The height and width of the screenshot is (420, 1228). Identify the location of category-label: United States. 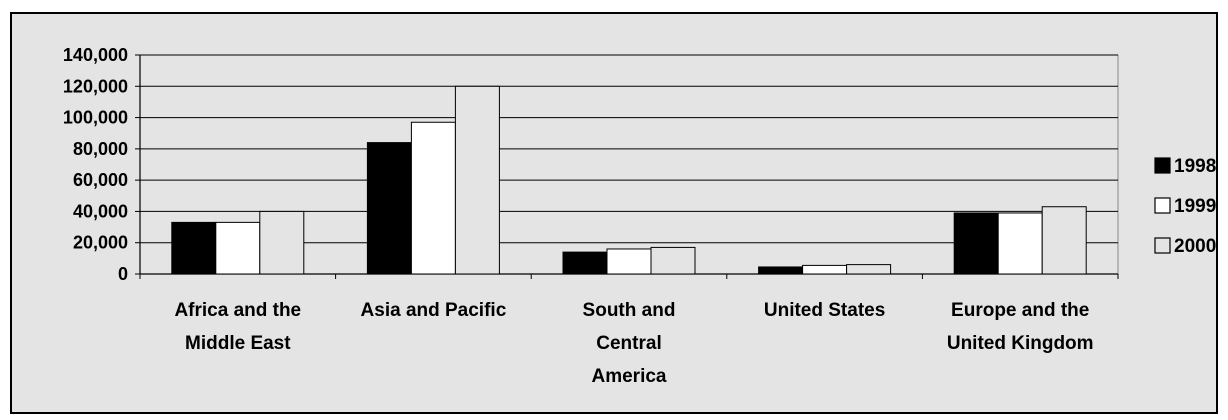
(824, 310).